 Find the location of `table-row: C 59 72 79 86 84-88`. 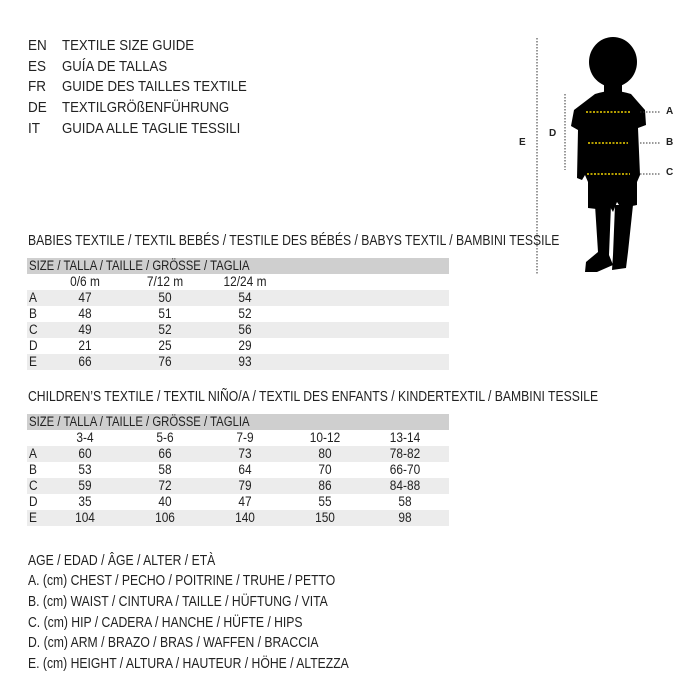

table-row: C 59 72 79 86 84-88 is located at coordinates (238, 486).